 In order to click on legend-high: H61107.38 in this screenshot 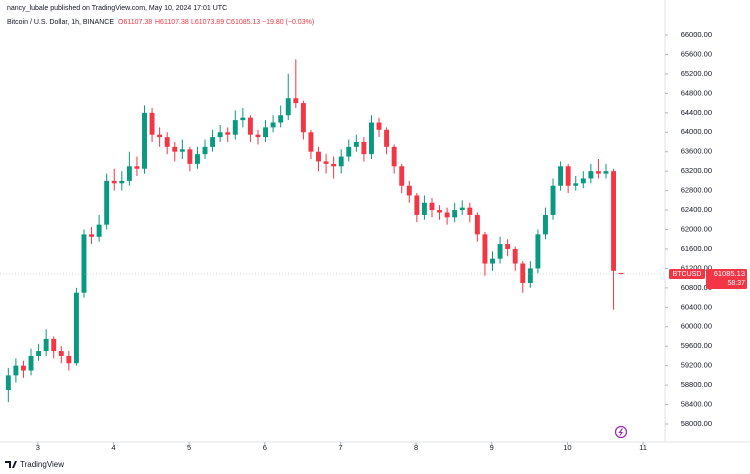, I will do `click(172, 22)`.